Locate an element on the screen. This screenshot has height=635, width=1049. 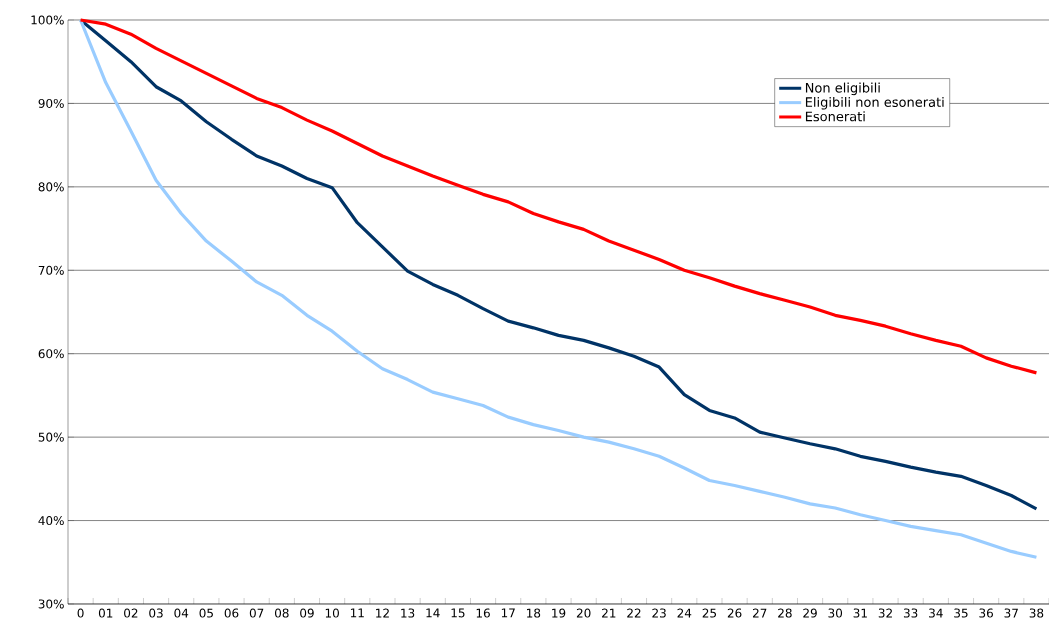
x-tick-label: 38 is located at coordinates (1036, 613).